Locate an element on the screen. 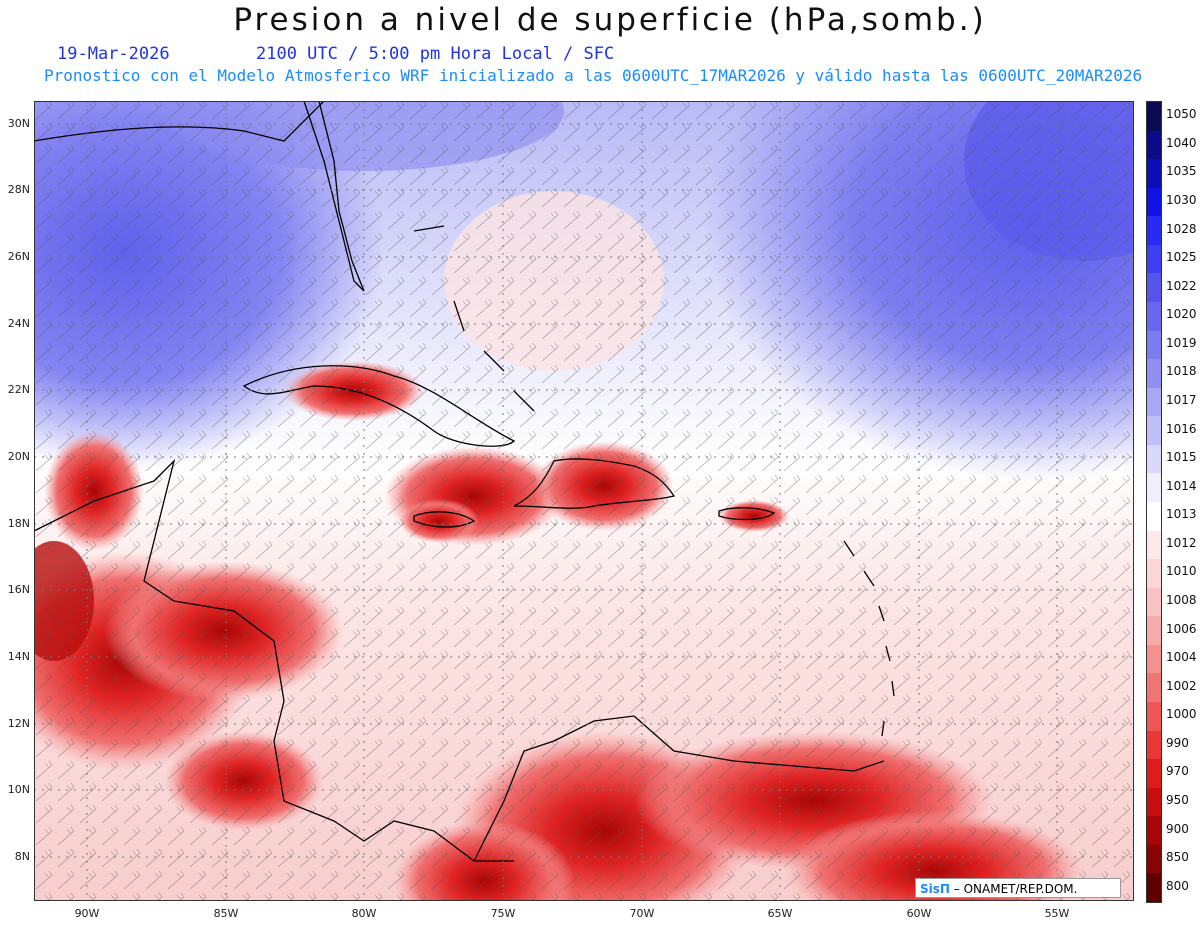 The width and height of the screenshot is (1200, 927). colorbar-label: 1035 is located at coordinates (1181, 171).